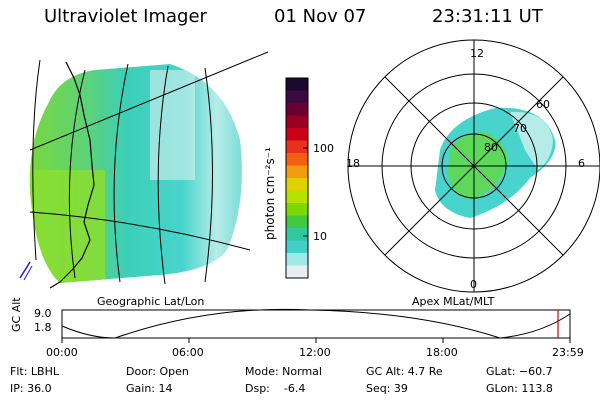 This screenshot has width=600, height=400. I want to click on status-ip: IP: 36.0, so click(31, 388).